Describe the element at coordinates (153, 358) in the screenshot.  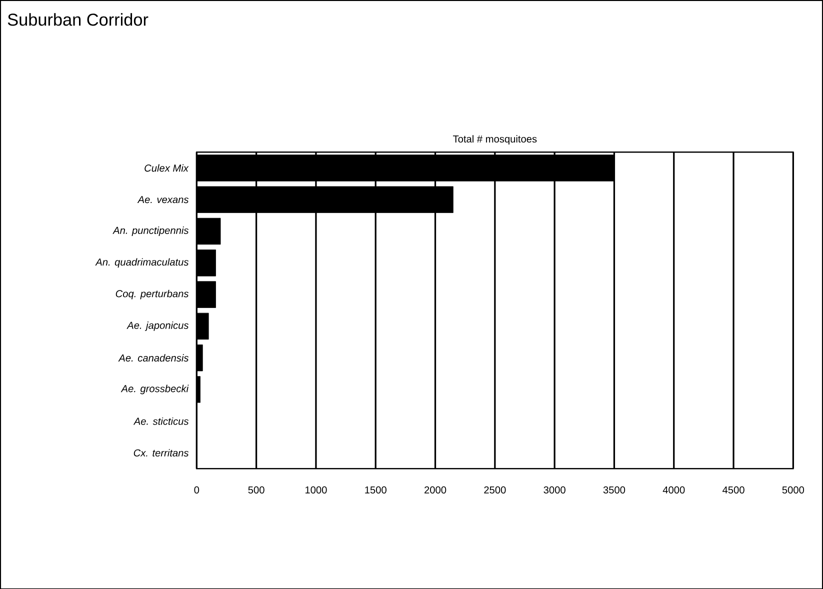
I see `y-tick-label: Ae. canadensis` at that location.